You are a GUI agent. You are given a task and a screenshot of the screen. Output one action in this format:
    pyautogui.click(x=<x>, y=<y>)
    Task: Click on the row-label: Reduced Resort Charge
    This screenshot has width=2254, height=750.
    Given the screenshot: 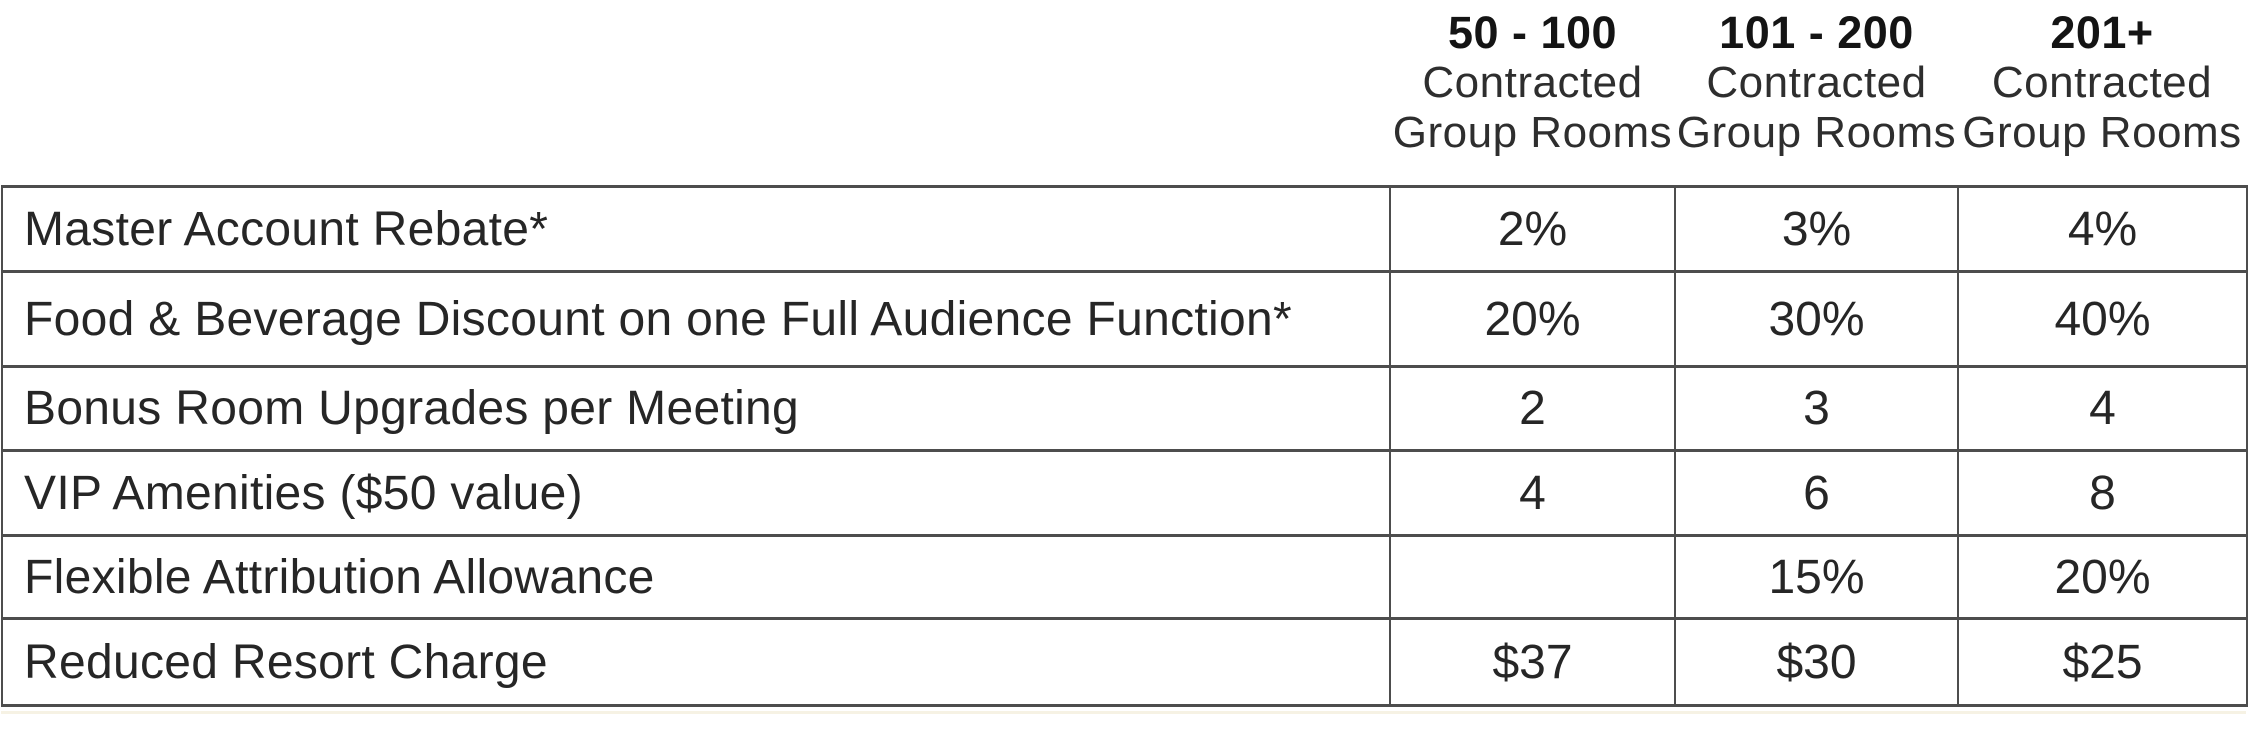 What is the action you would take?
    pyautogui.click(x=696, y=662)
    